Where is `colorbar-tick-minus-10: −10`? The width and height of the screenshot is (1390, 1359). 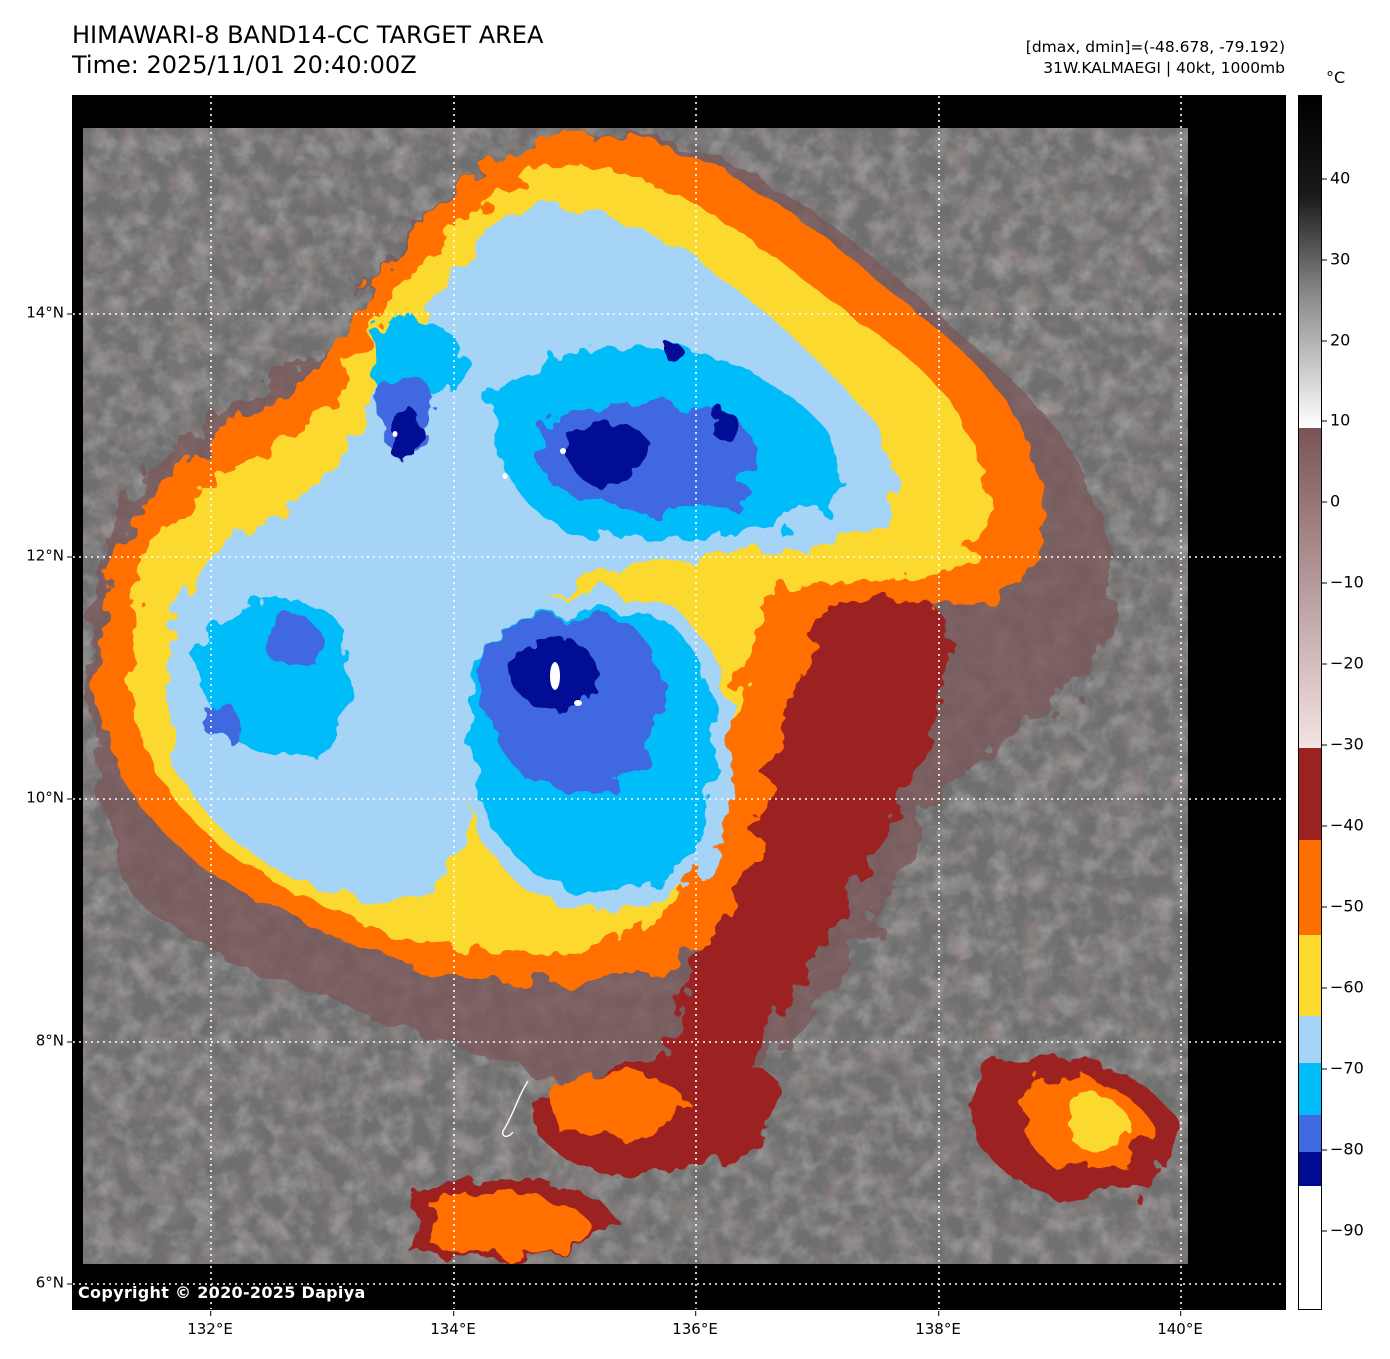 colorbar-tick-minus-10: −10 is located at coordinates (1343, 582).